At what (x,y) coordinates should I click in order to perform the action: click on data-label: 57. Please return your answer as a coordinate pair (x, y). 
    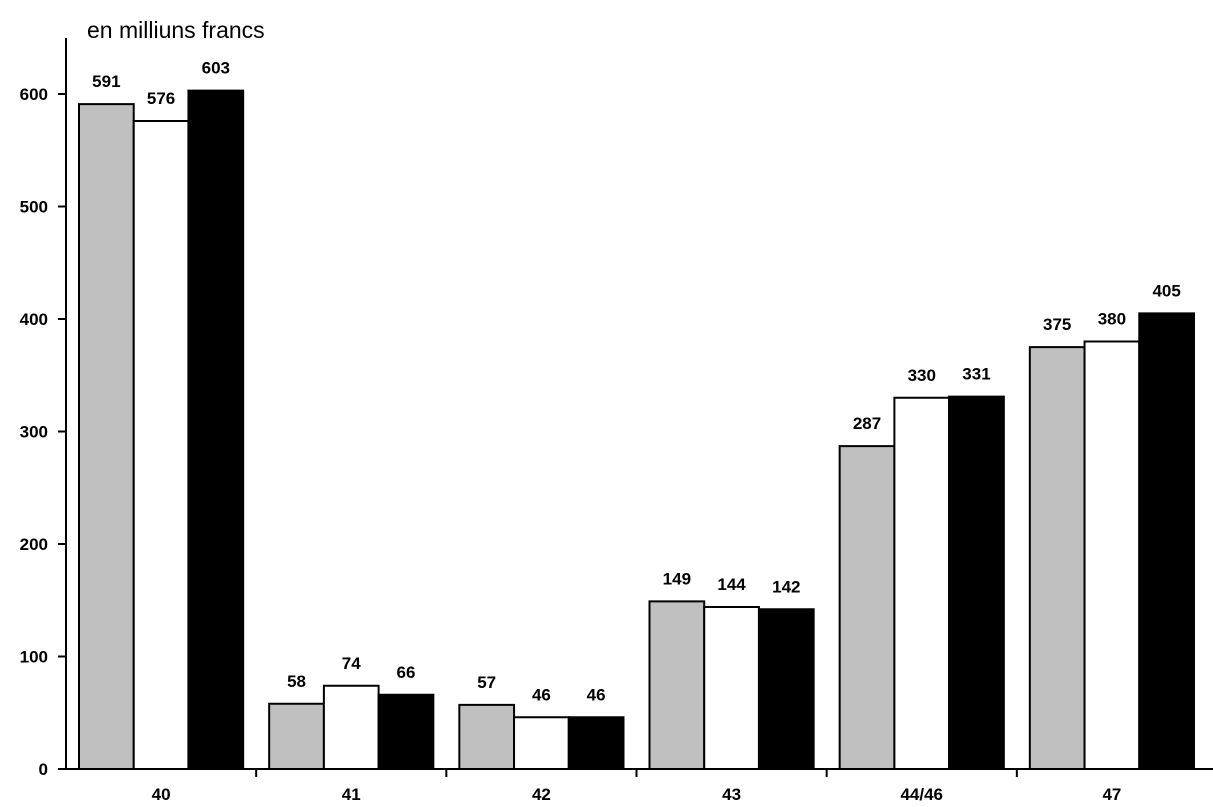
    Looking at the image, I should click on (486, 682).